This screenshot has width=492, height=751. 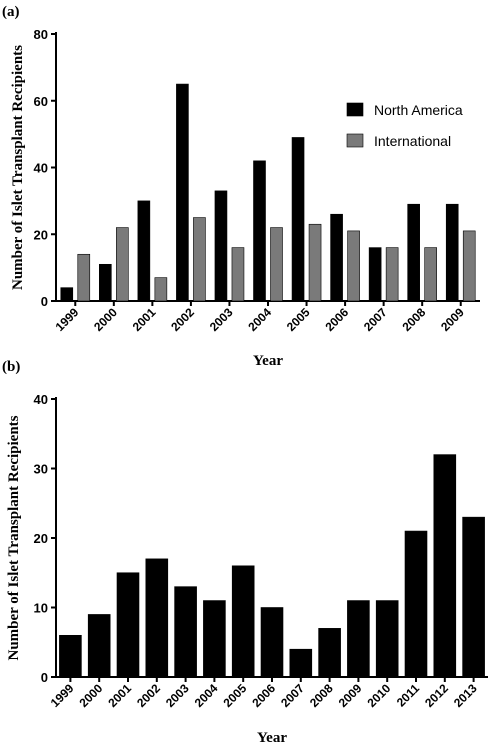 I want to click on x-tick-label: 2013, so click(x=465, y=695).